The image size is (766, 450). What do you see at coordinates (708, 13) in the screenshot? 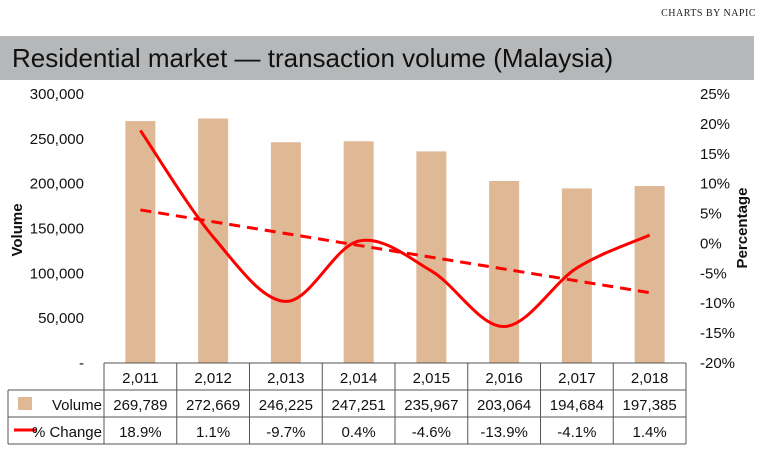
I see `chart-credit: CHARTS BY NAPIC` at bounding box center [708, 13].